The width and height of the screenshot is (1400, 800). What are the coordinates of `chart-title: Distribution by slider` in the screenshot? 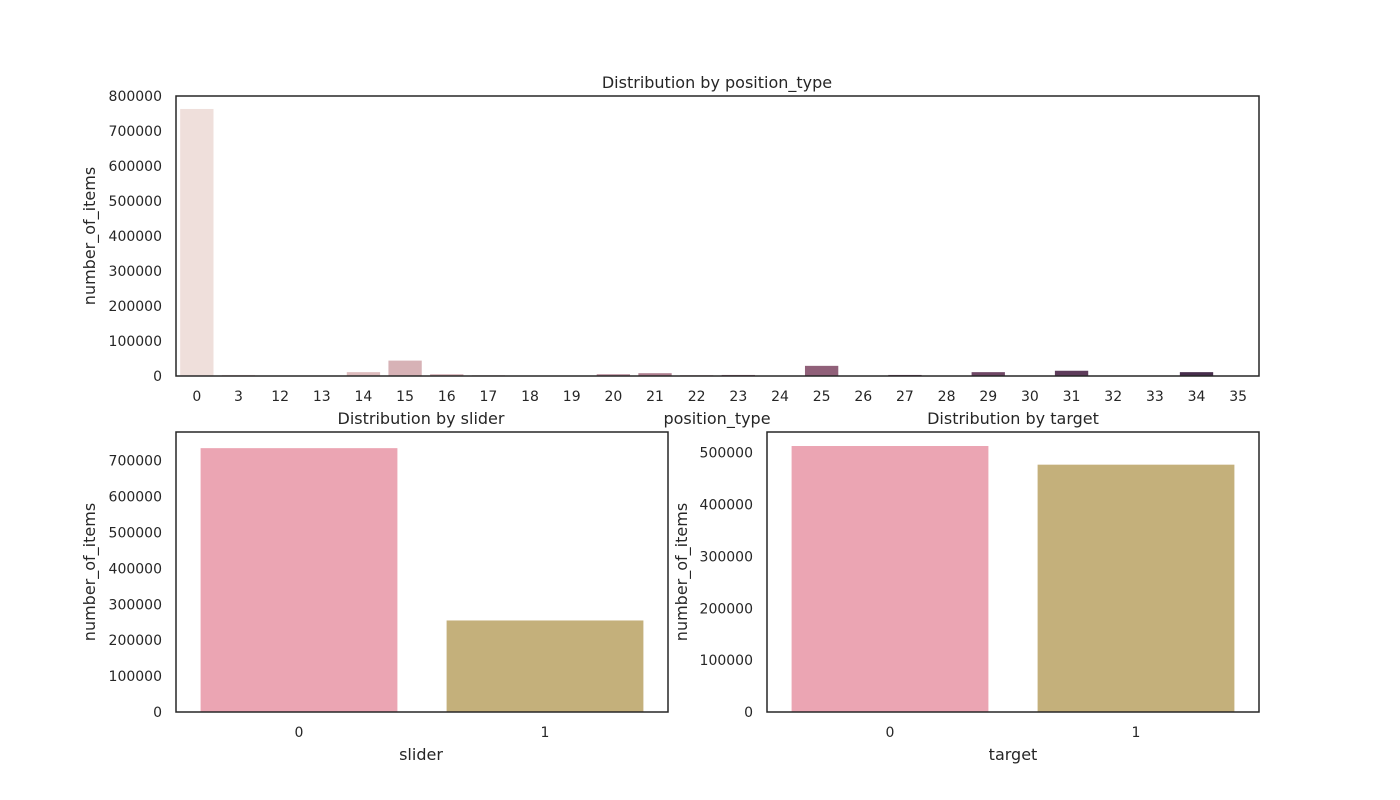 It's located at (421, 418).